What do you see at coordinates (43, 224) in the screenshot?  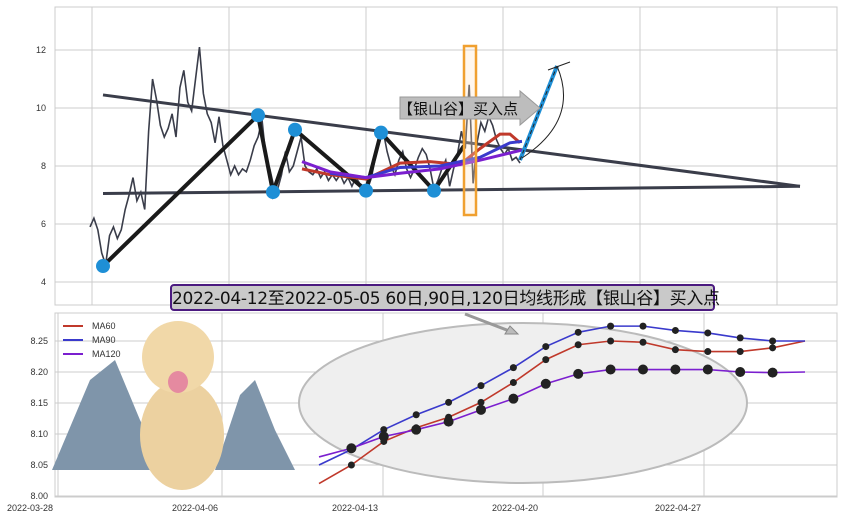 I see `y-tick-label: 6` at bounding box center [43, 224].